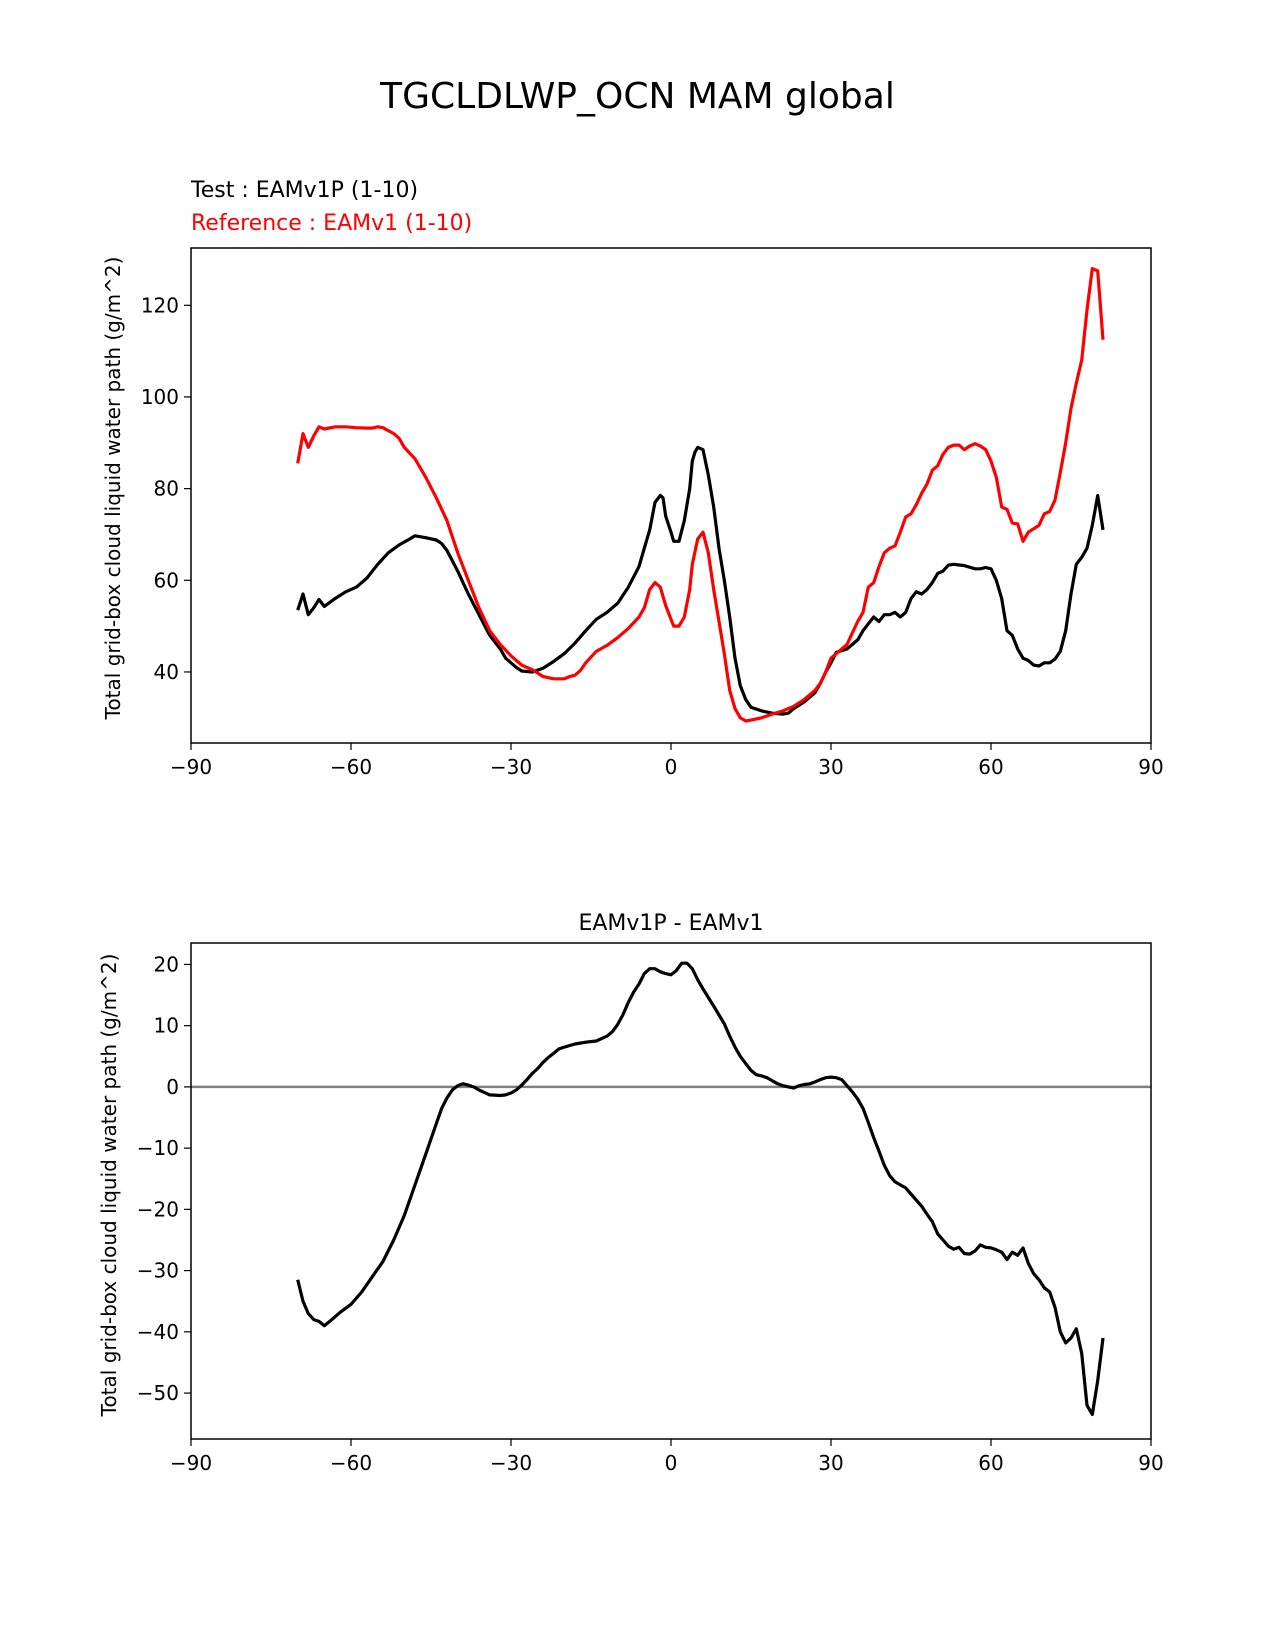  Describe the element at coordinates (351, 767) in the screenshot. I see `top-xtick-label: −60` at that location.